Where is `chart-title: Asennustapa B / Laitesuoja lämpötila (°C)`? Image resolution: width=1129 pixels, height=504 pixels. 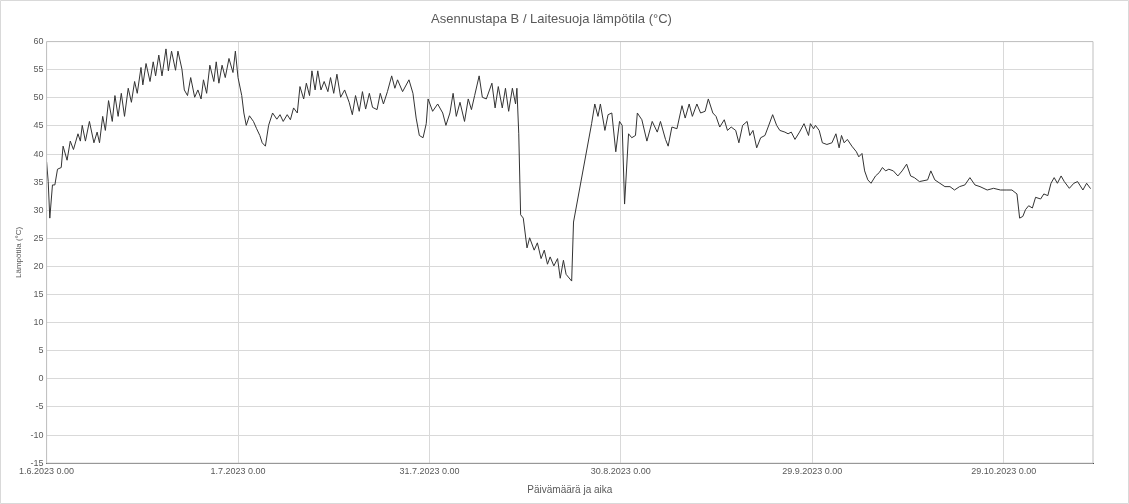
chart-title: Asennustapa B / Laitesuoja lämpötila (°C) is located at coordinates (551, 19).